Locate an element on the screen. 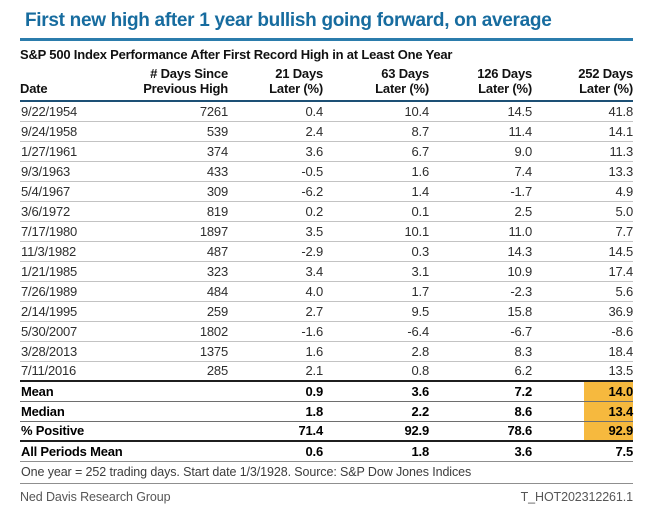  summary-value-cell: 1.8 is located at coordinates (275, 411).